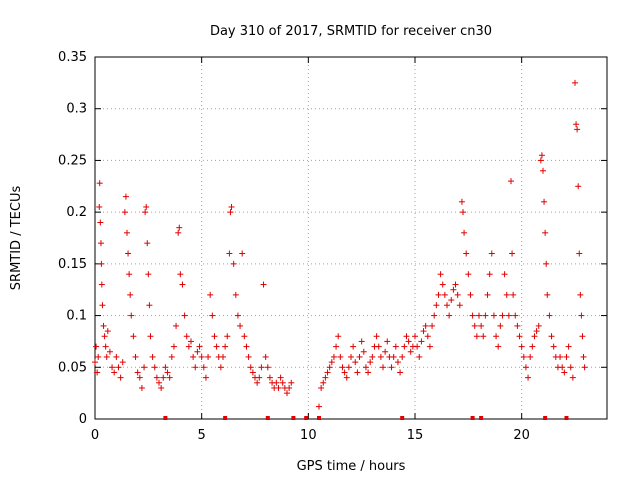 The image size is (640, 480). I want to click on gap-markers, so click(366, 418).